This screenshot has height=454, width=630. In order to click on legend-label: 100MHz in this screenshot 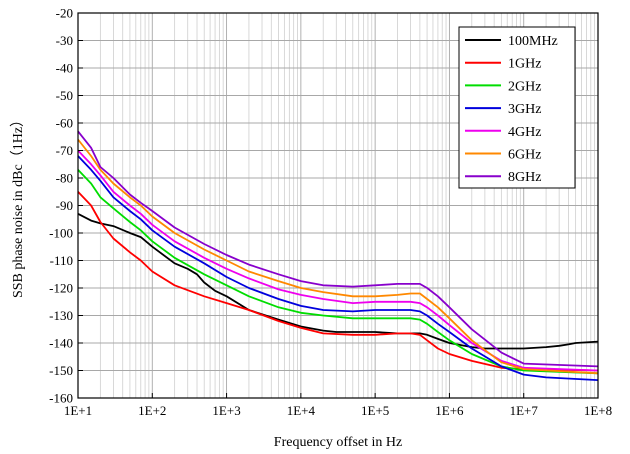, I will do `click(533, 41)`.